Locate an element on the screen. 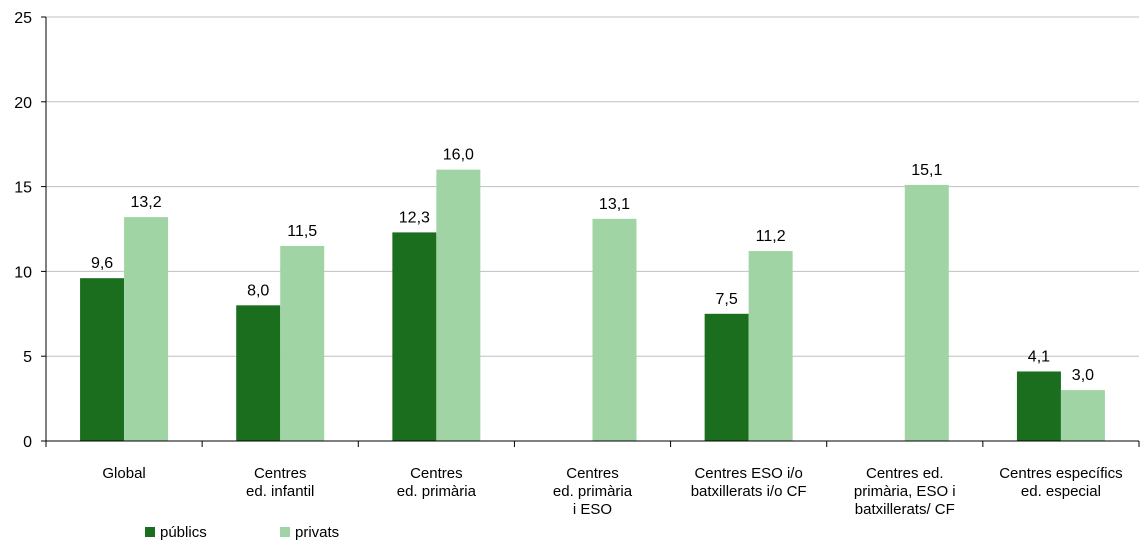 The height and width of the screenshot is (547, 1145). data-label: 13,1 is located at coordinates (614, 204).